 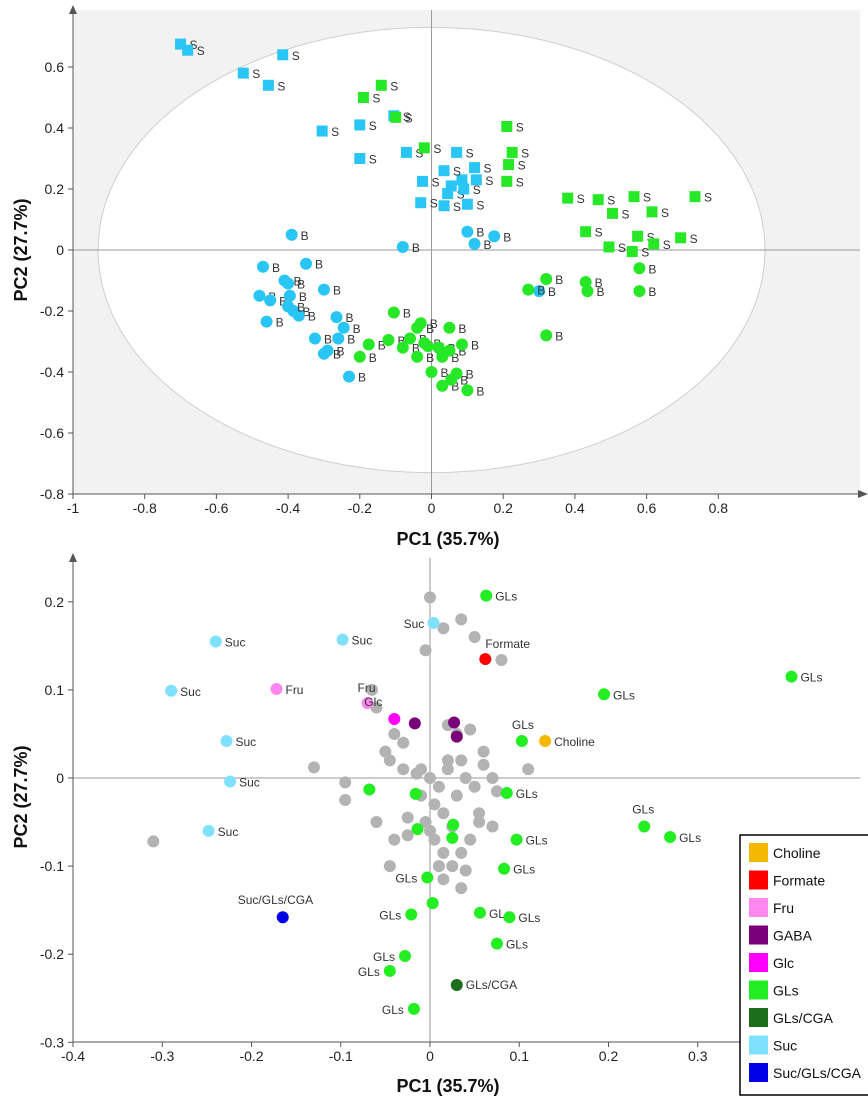 What do you see at coordinates (758, 880) in the screenshot?
I see `legend-swatch-formate` at bounding box center [758, 880].